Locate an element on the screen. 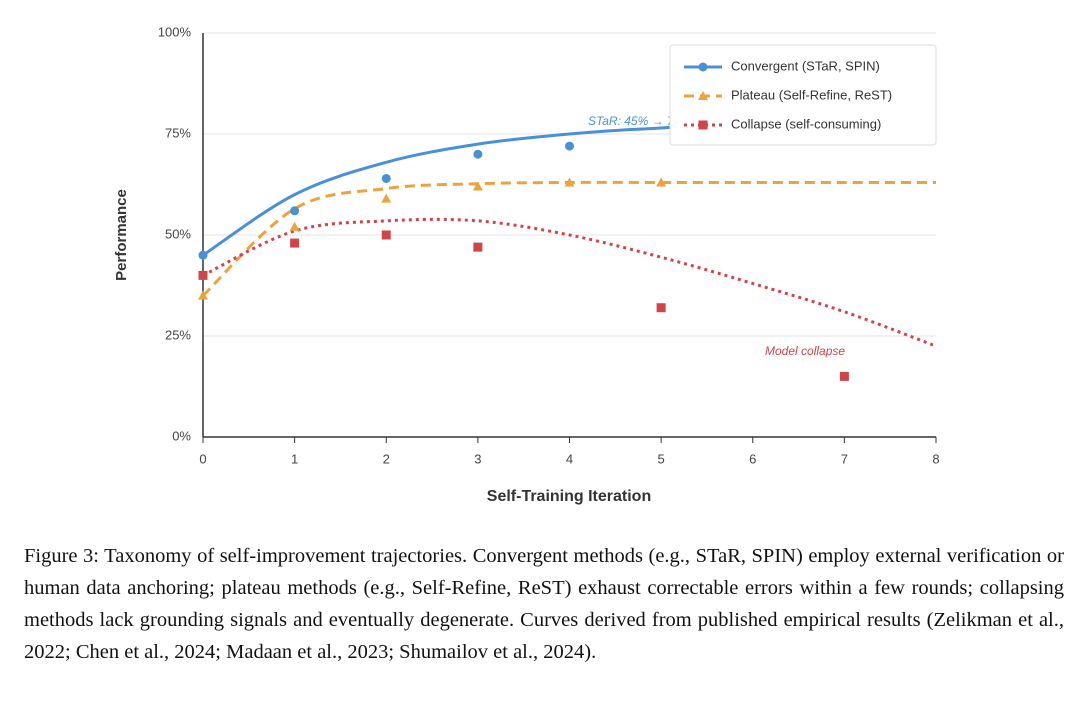 The height and width of the screenshot is (701, 1080). annotation: STaR: 45% → 72% is located at coordinates (639, 121).